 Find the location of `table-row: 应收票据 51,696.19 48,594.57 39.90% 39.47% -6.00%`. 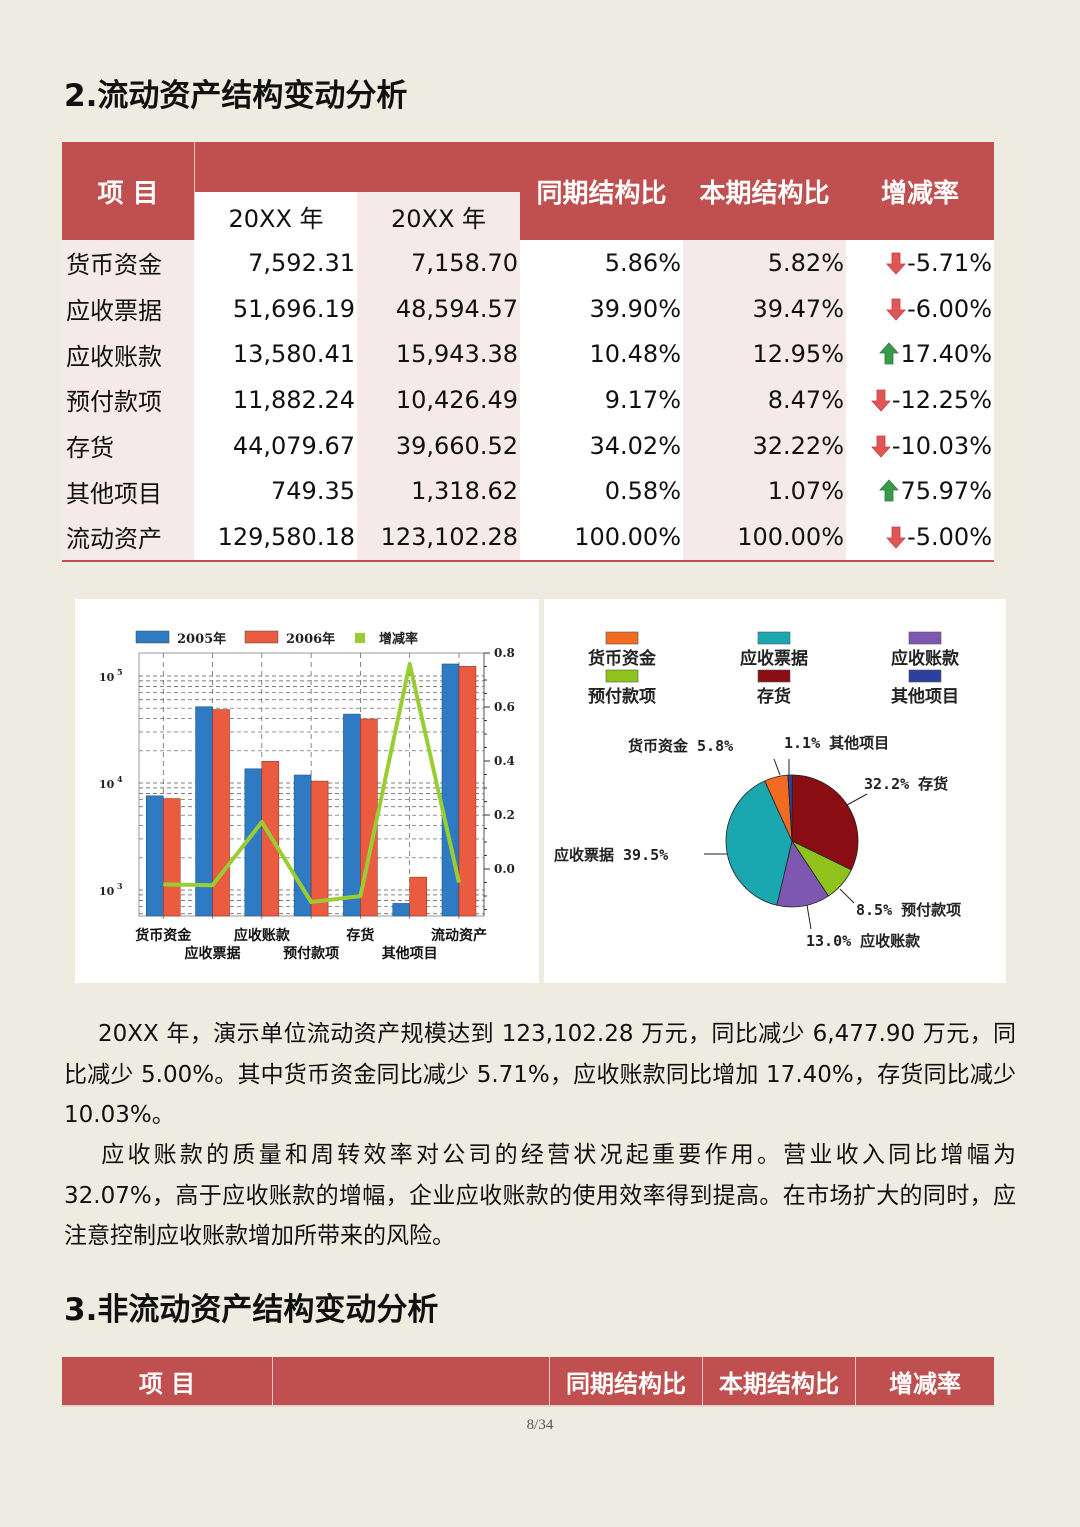

table-row: 应收票据 51,696.19 48,594.57 39.90% 39.47% -6.00% is located at coordinates (528, 308).